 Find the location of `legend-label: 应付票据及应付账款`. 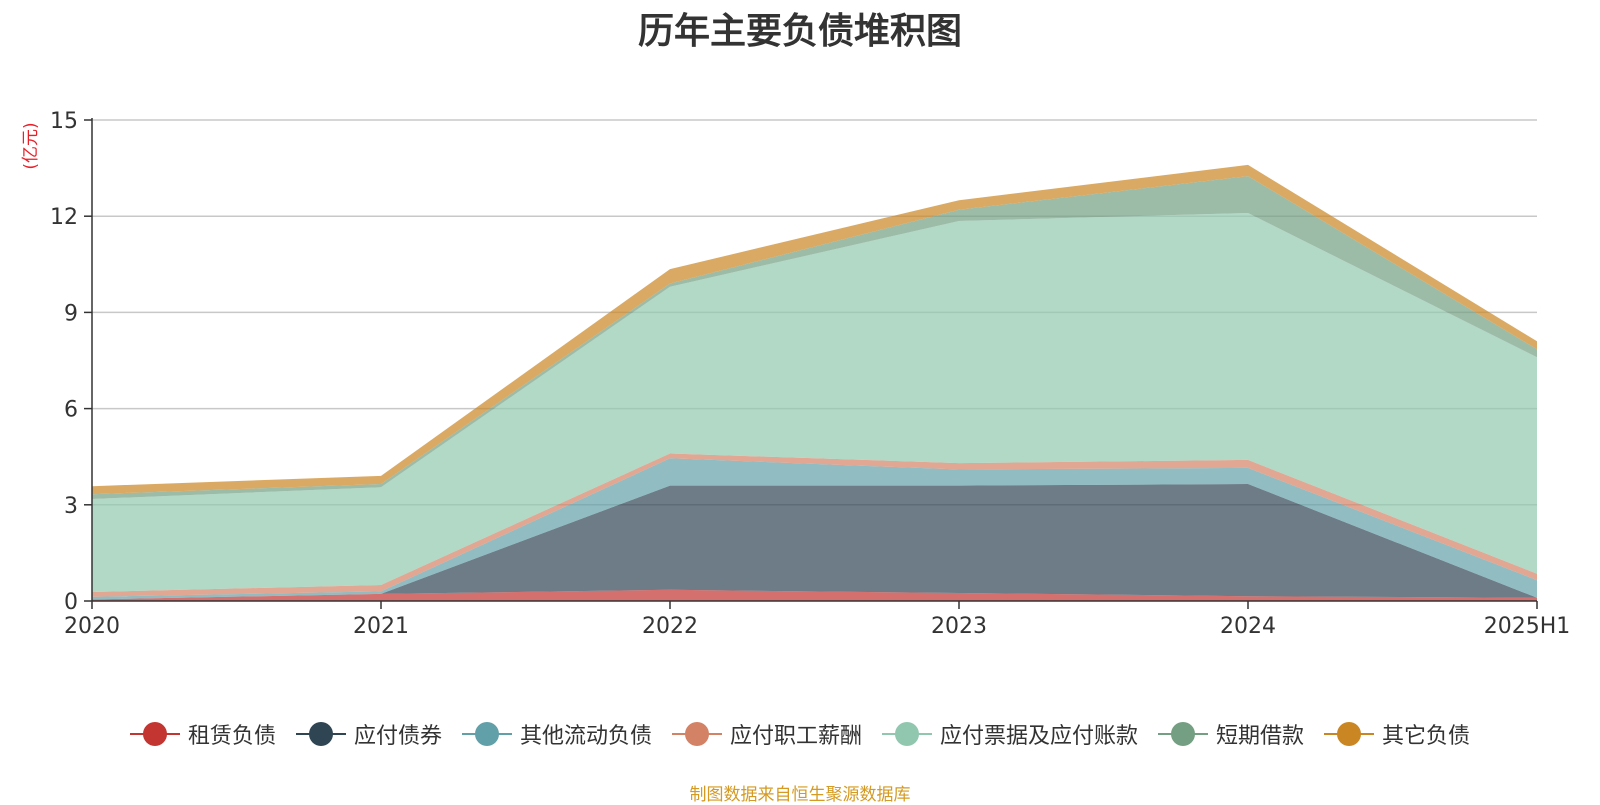

legend-label: 应付票据及应付账款 is located at coordinates (1039, 736).